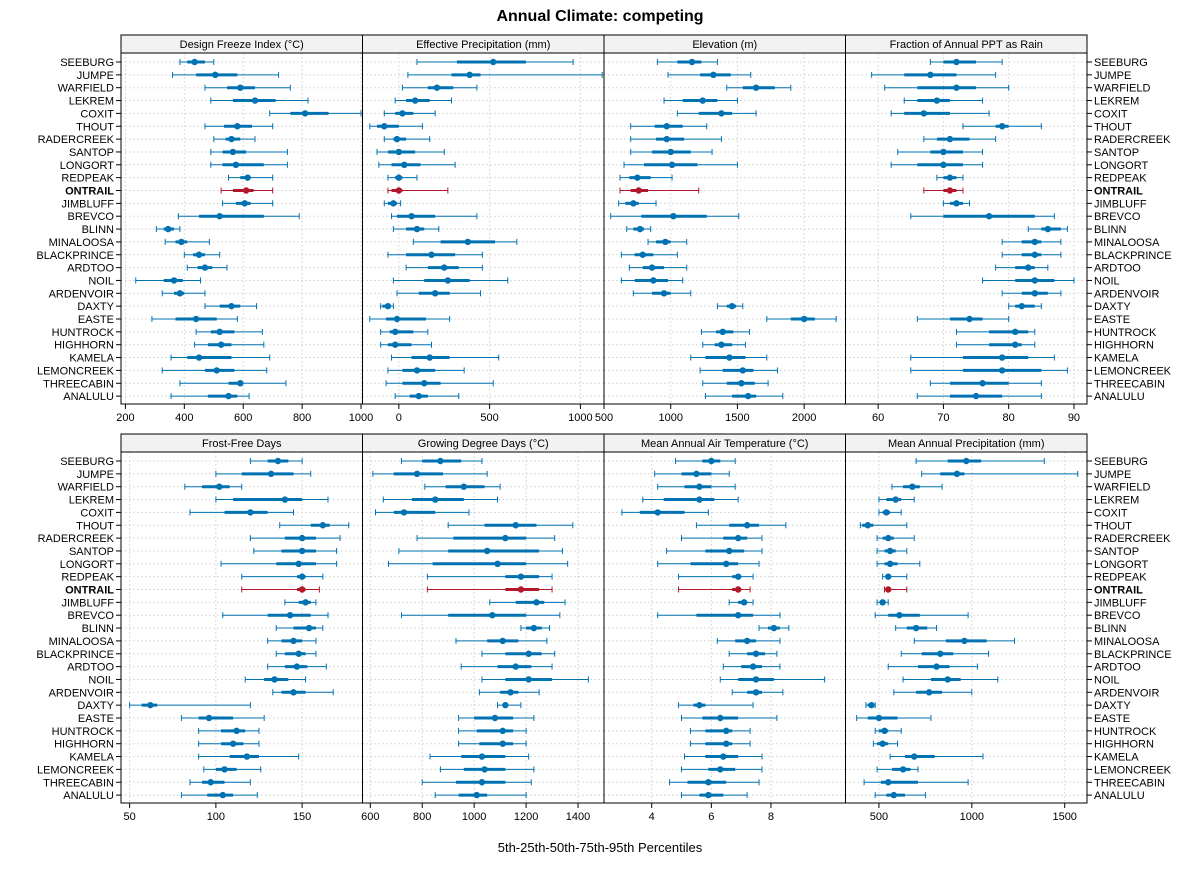  What do you see at coordinates (91, 217) in the screenshot?
I see `site-label-left: BREVCO` at bounding box center [91, 217].